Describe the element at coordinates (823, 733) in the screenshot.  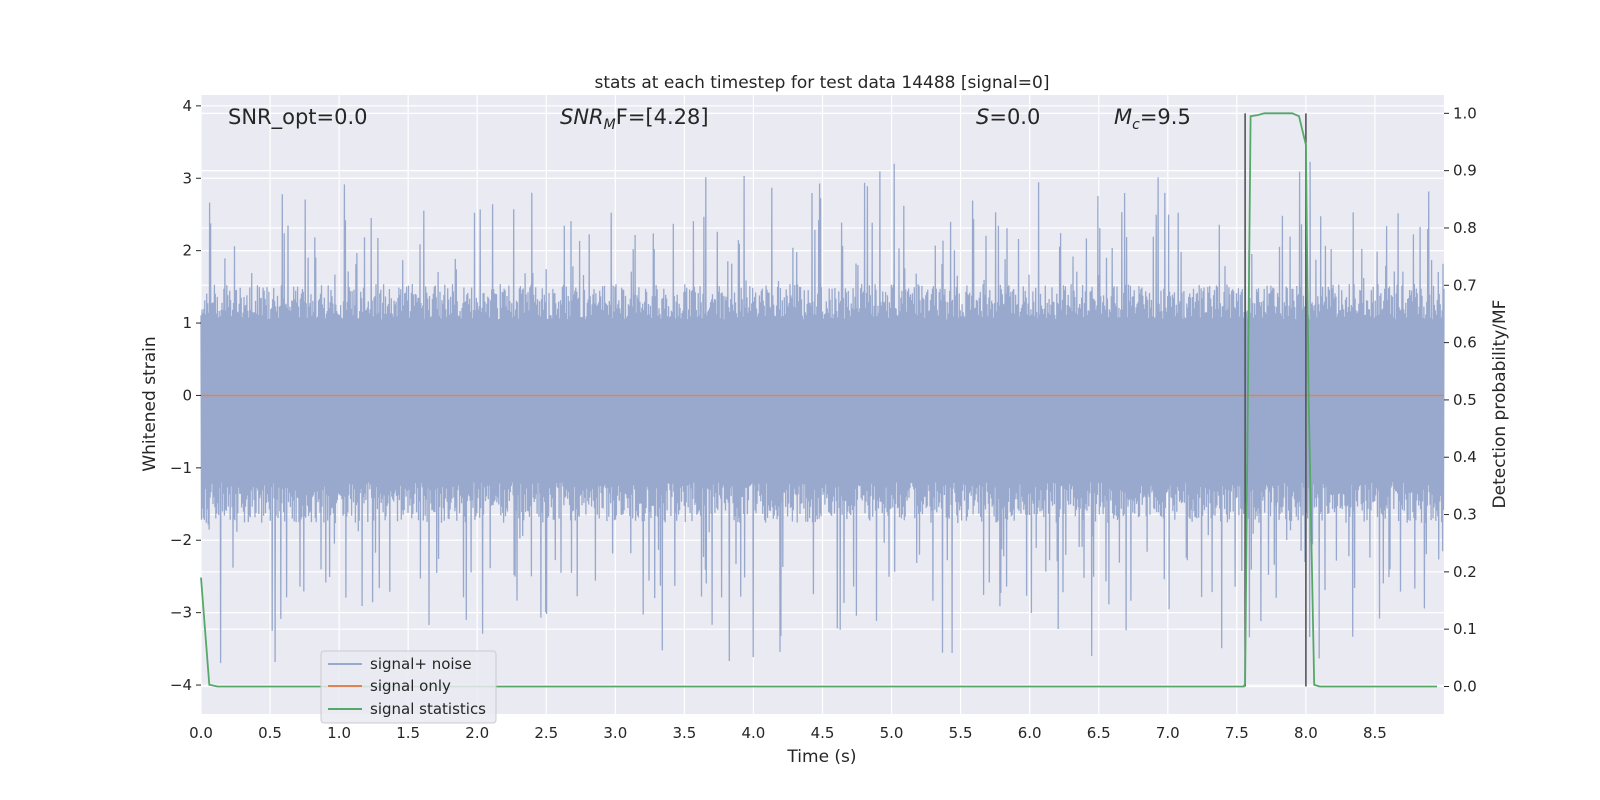
I see `x-tick-label: 4.5` at that location.